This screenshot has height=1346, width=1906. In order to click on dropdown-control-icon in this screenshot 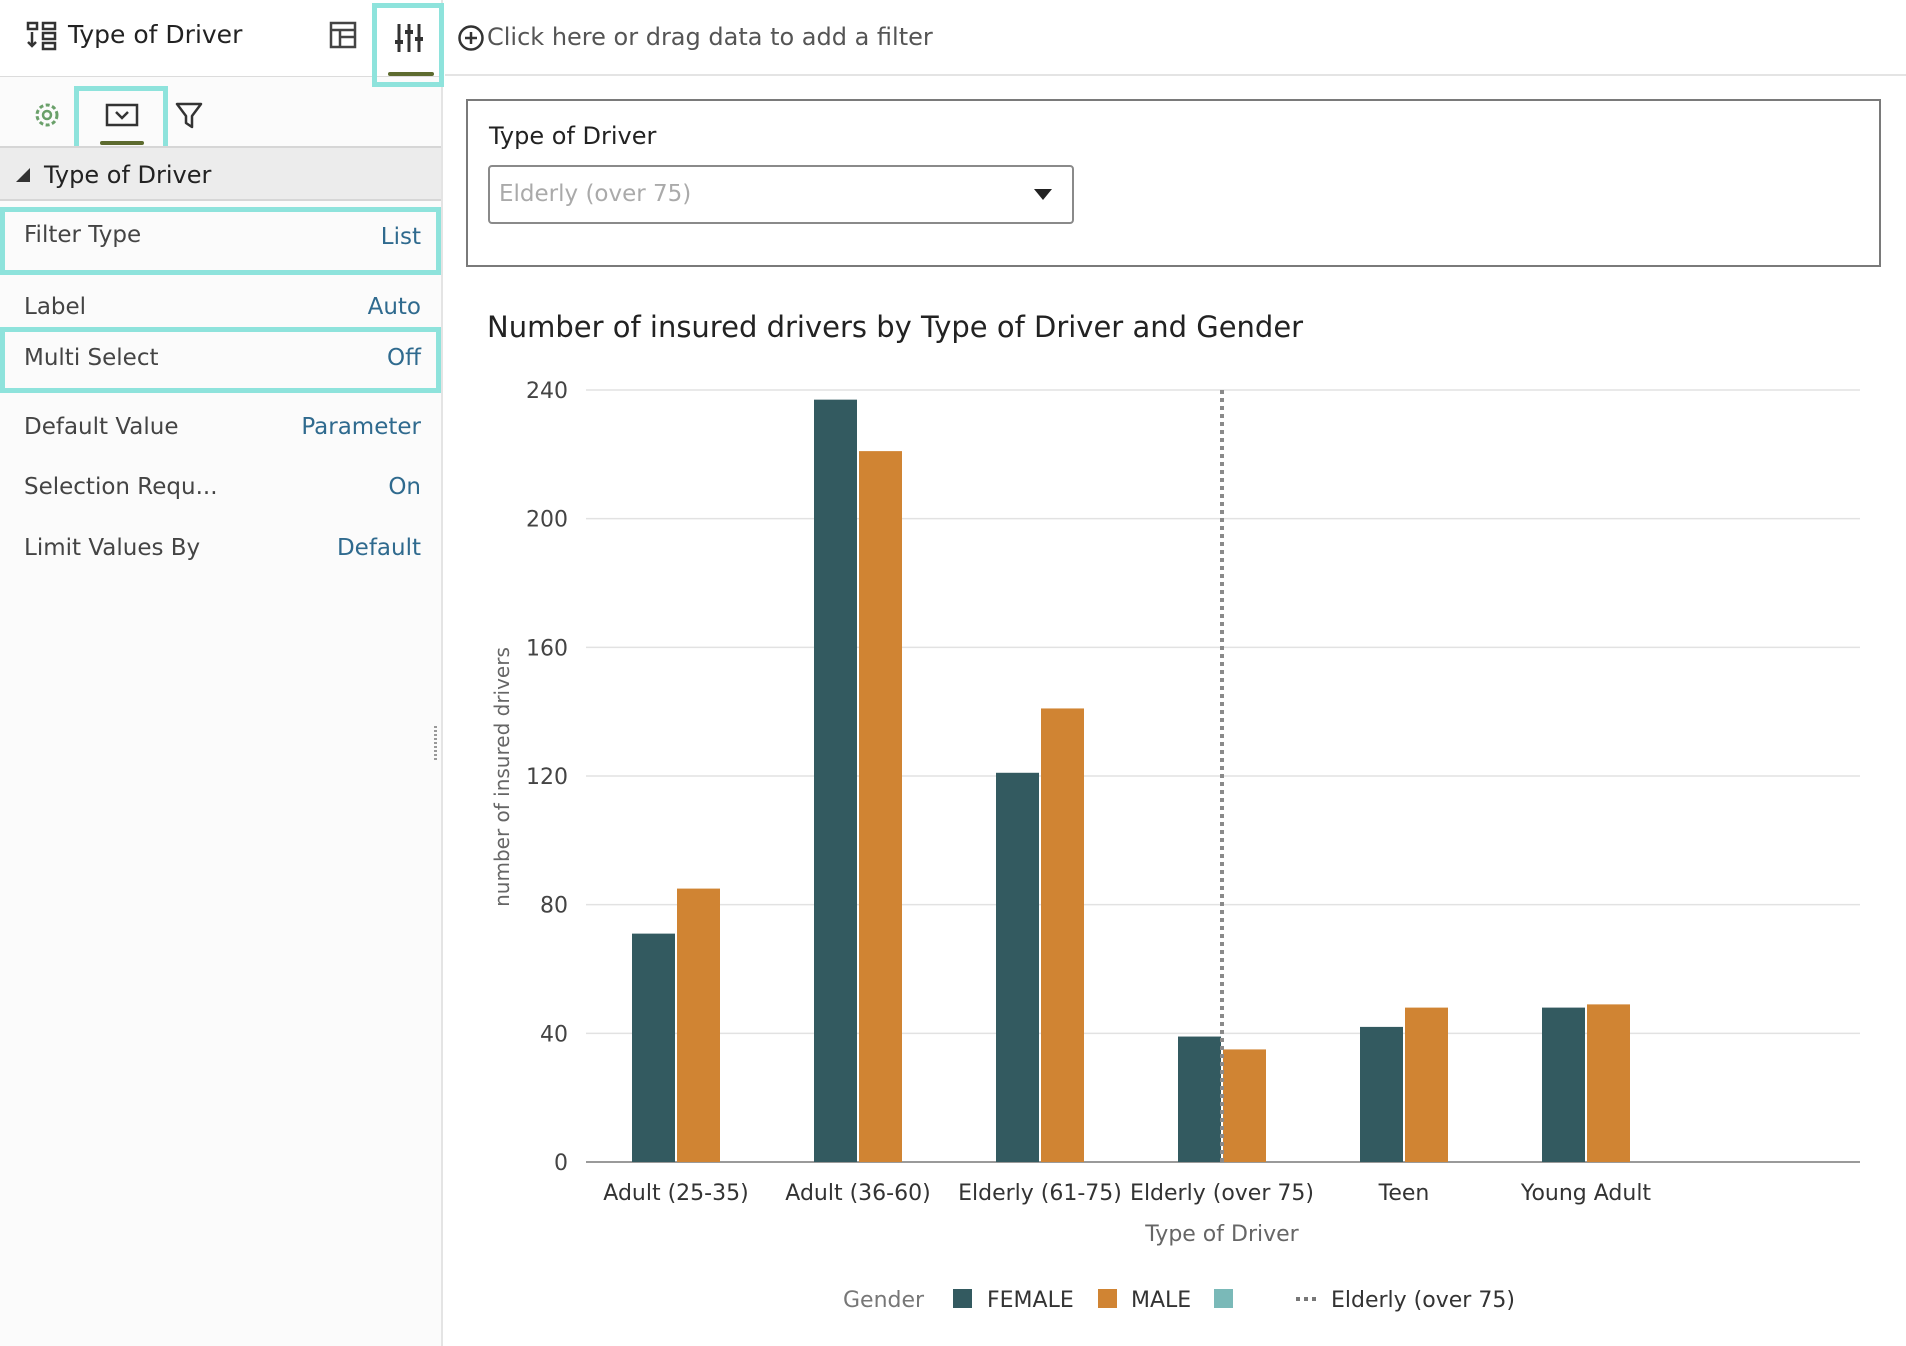, I will do `click(122, 115)`.